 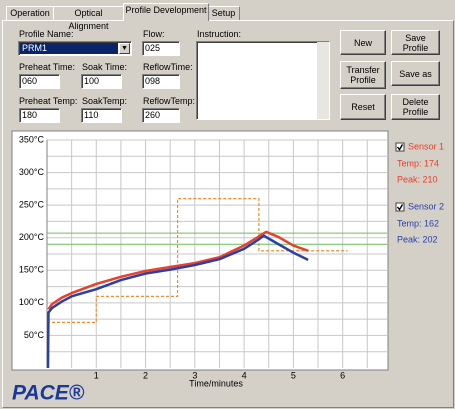 What do you see at coordinates (244, 375) in the screenshot?
I see `x-tick-label: 4` at bounding box center [244, 375].